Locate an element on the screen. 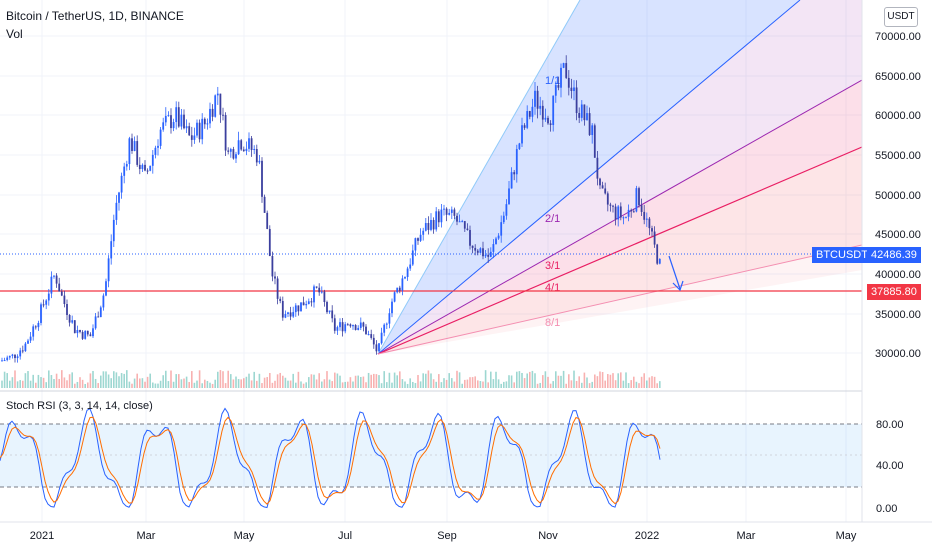  time-label: 2021 is located at coordinates (42, 536).